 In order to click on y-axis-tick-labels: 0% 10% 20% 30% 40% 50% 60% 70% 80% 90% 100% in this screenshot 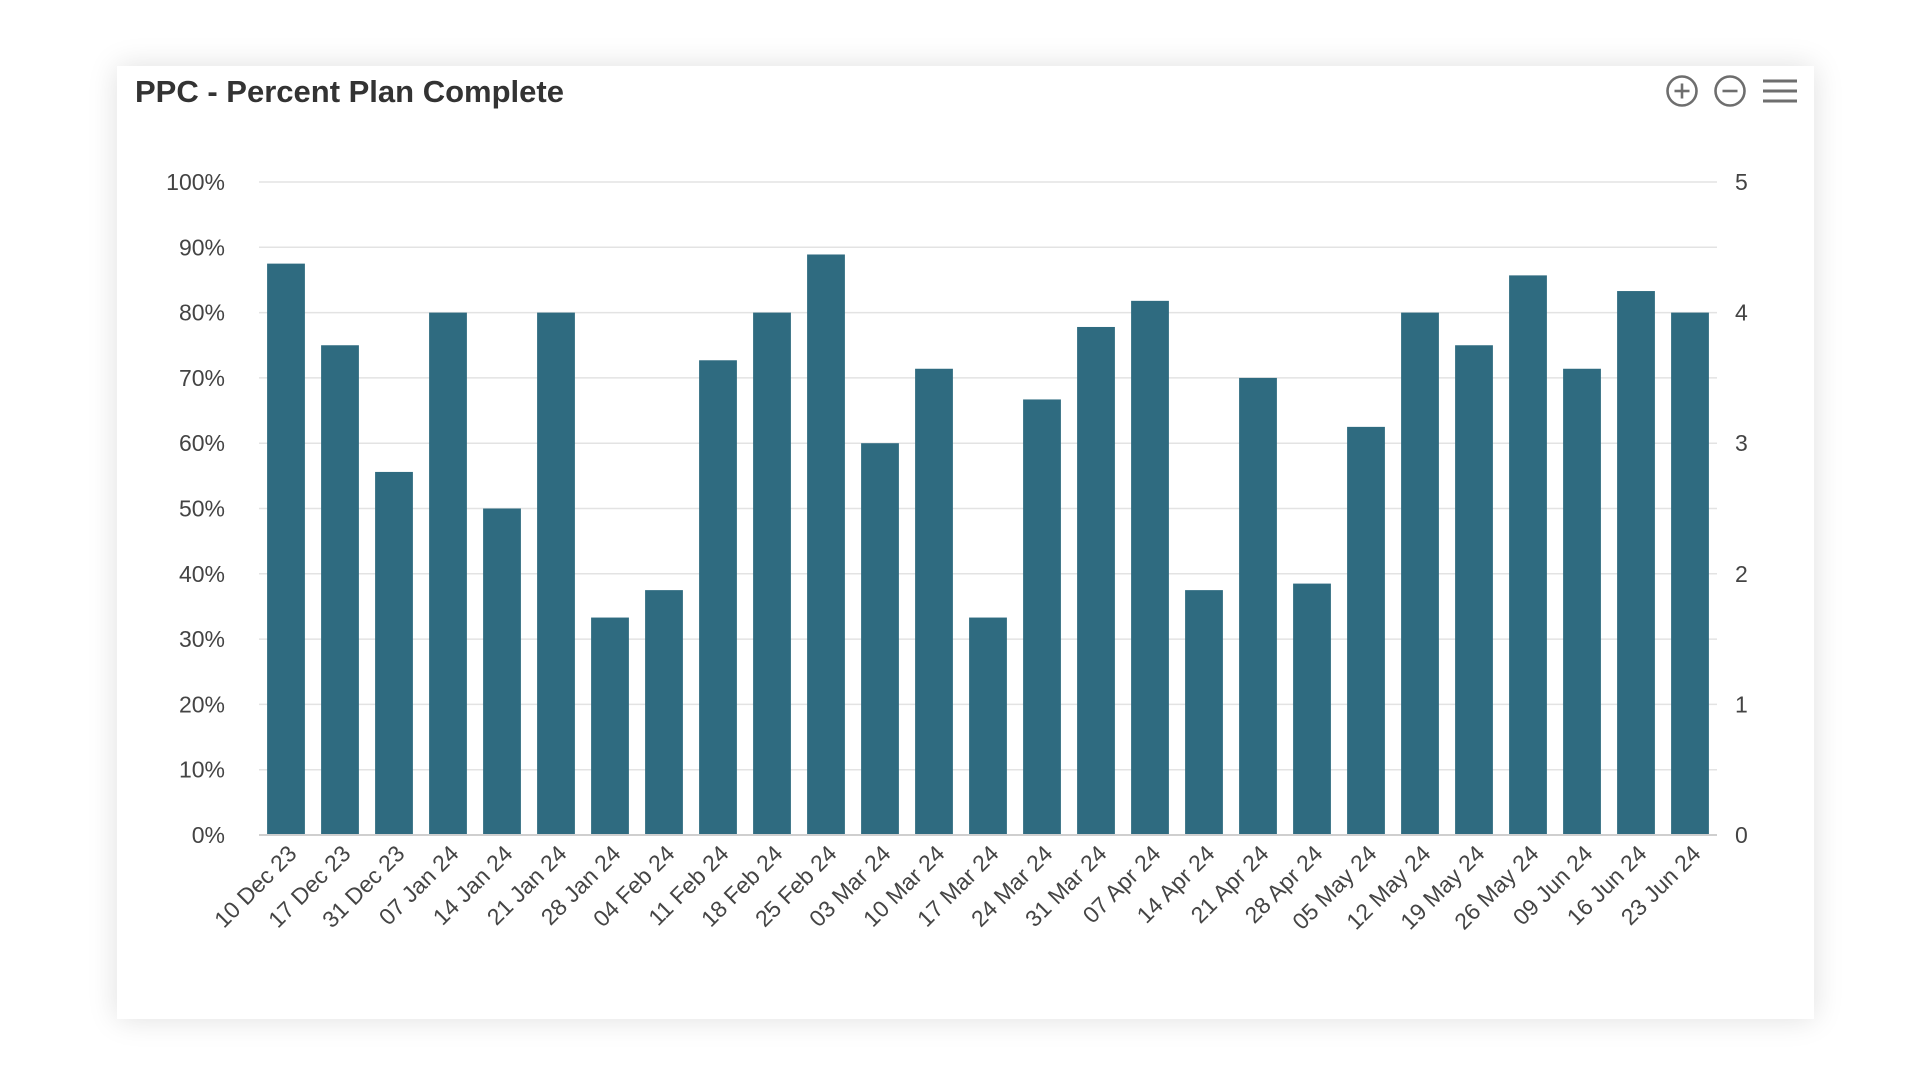, I will do `click(195, 508)`.